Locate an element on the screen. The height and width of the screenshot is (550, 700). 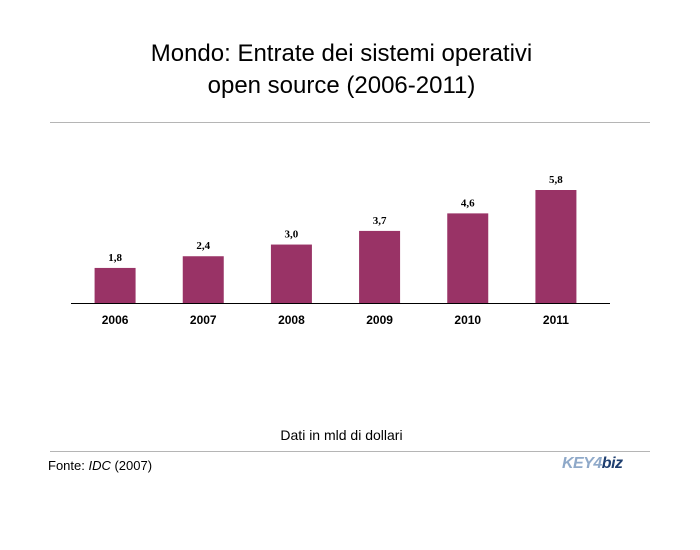
bottom-divider is located at coordinates (350, 451).